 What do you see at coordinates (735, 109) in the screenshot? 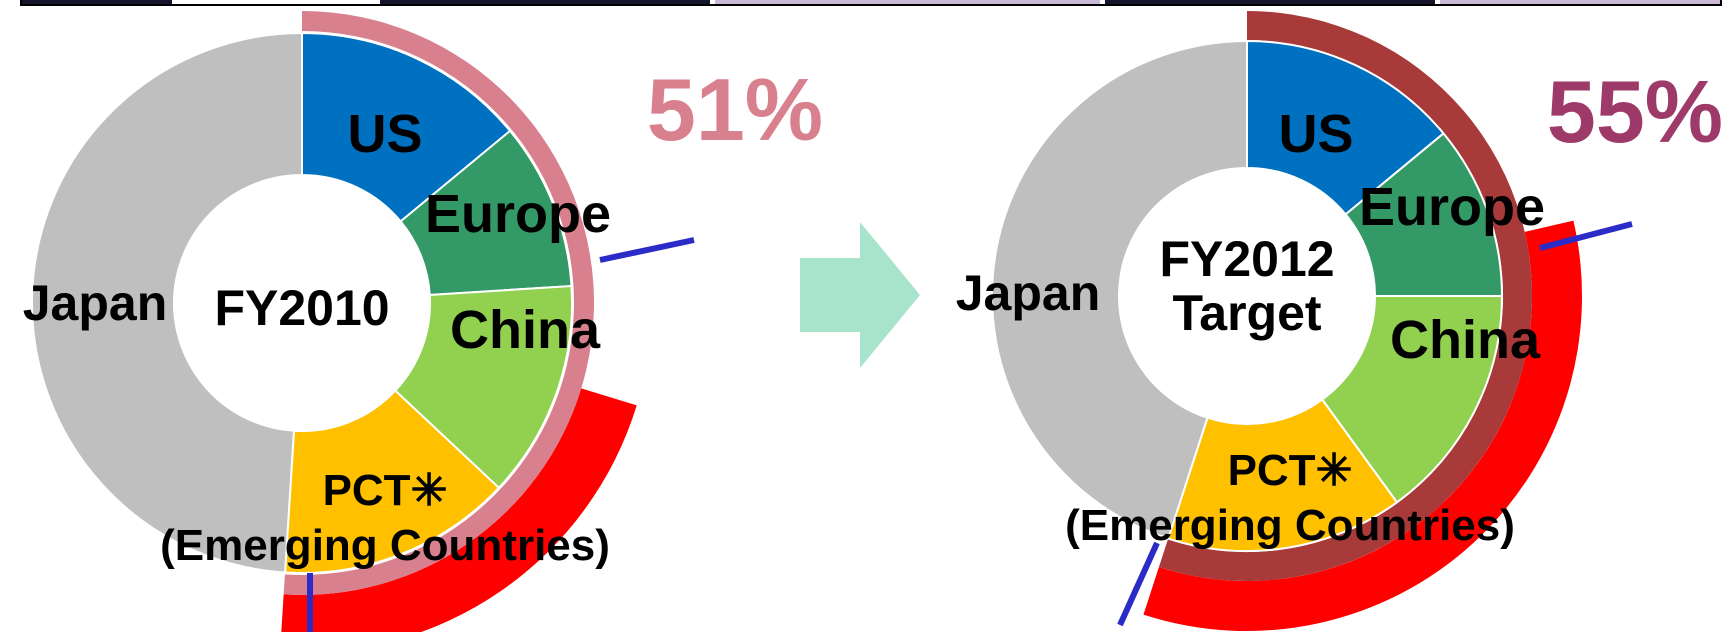
I see `overseas-share-label: 51%` at bounding box center [735, 109].